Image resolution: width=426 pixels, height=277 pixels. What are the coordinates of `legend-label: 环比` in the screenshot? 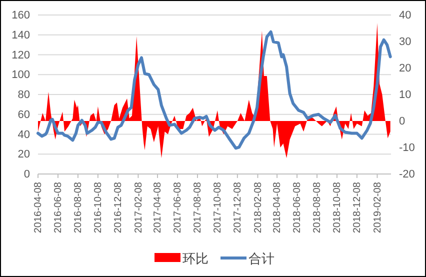 It's located at (195, 258).